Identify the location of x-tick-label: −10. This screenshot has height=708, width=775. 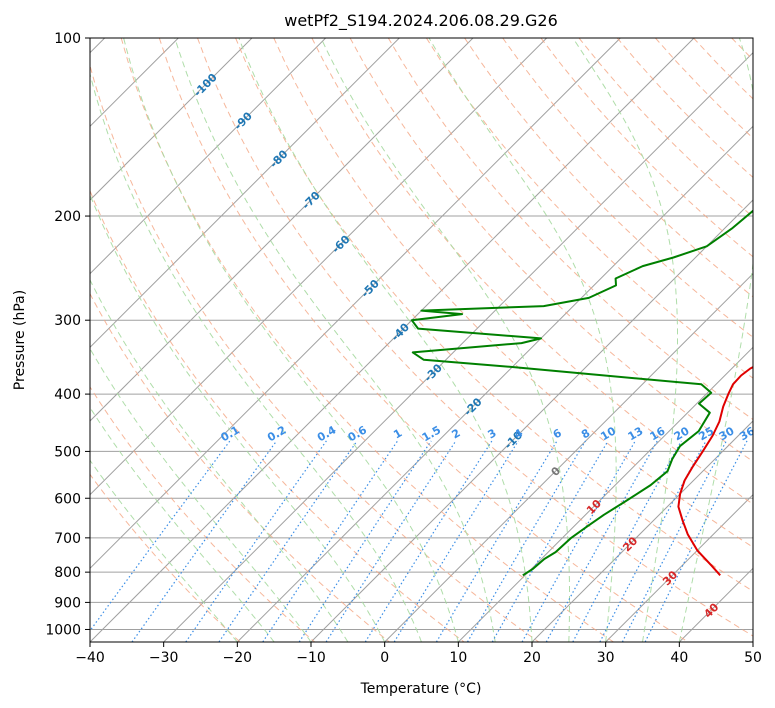
(311, 658).